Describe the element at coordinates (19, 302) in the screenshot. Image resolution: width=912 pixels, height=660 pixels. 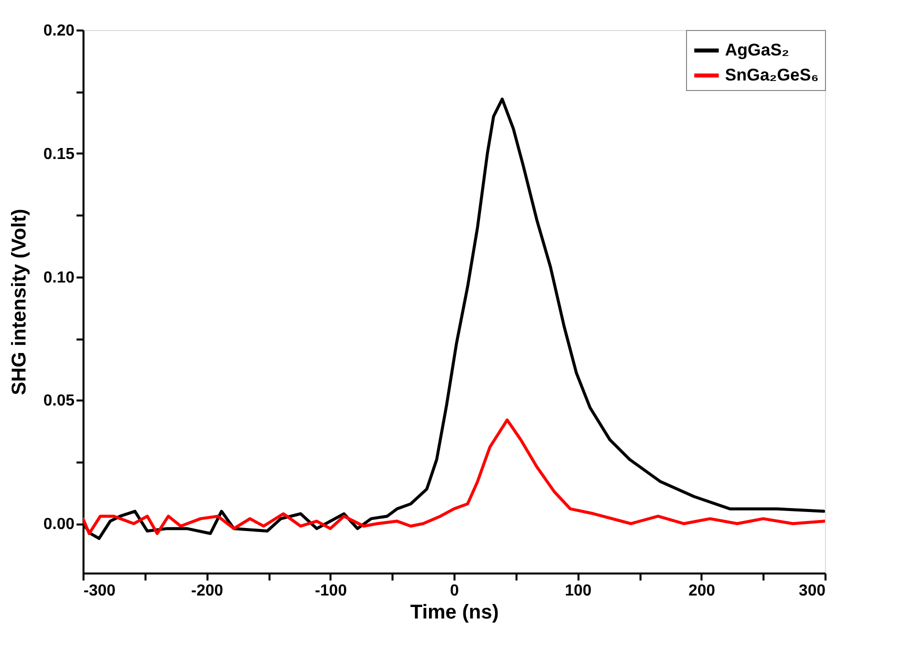
I see `y-axis-title: SHG intensity (Volt)` at that location.